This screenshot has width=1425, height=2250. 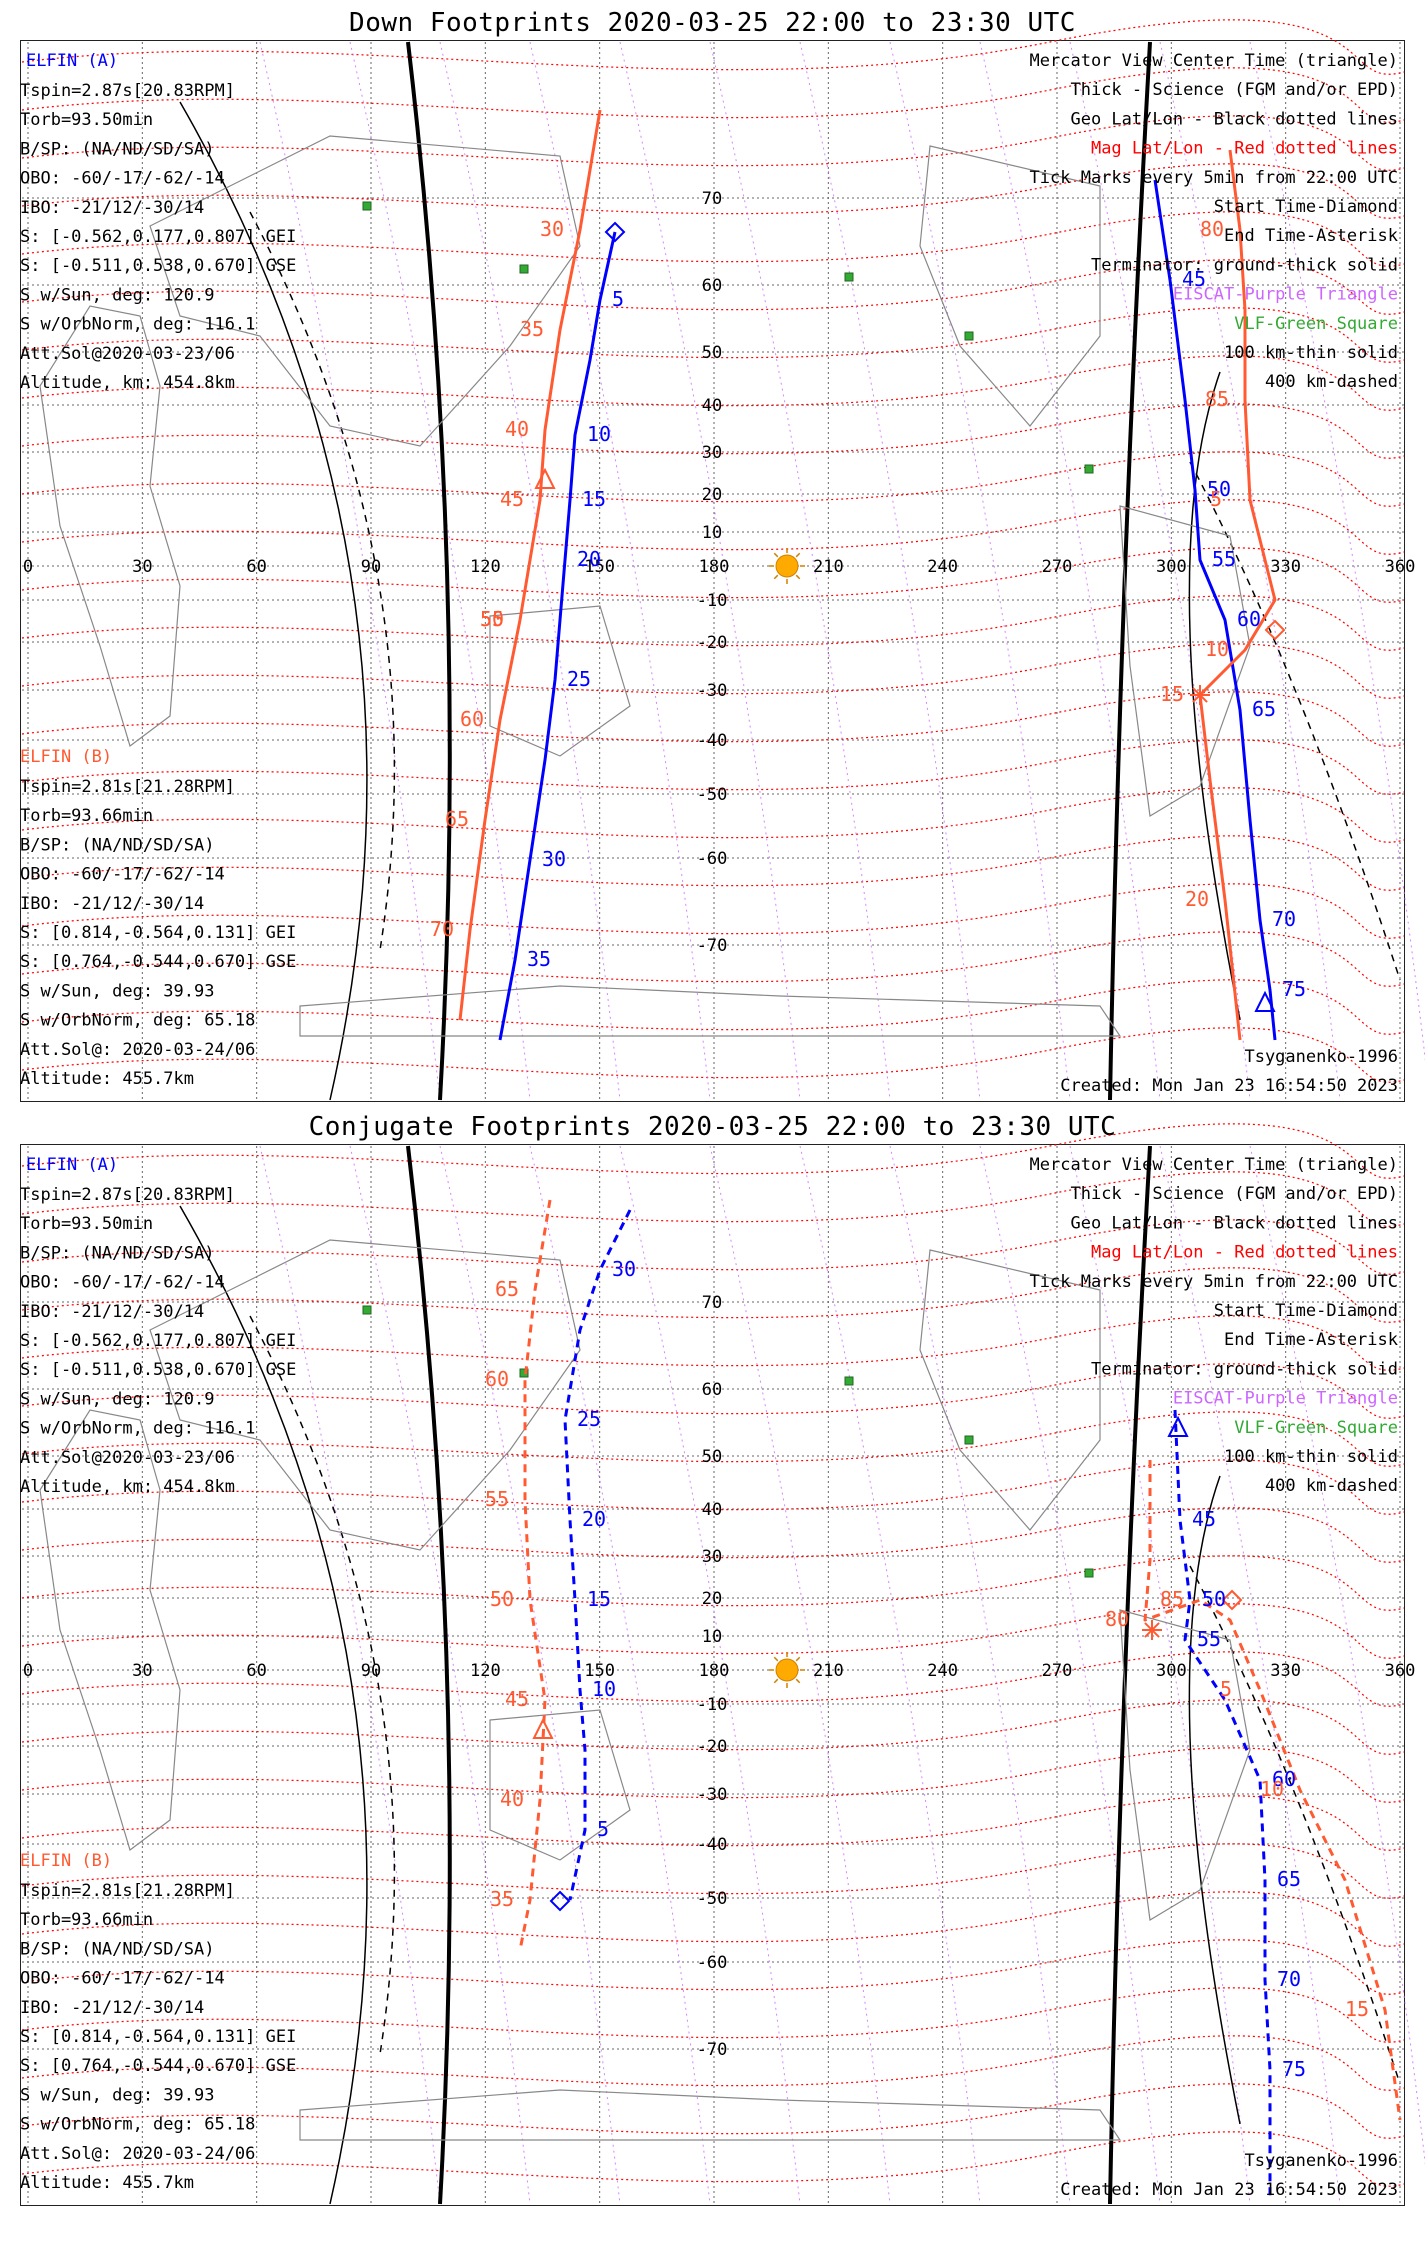 I want to click on elfin-b-conj-tick-label: 60, so click(x=497, y=1379).